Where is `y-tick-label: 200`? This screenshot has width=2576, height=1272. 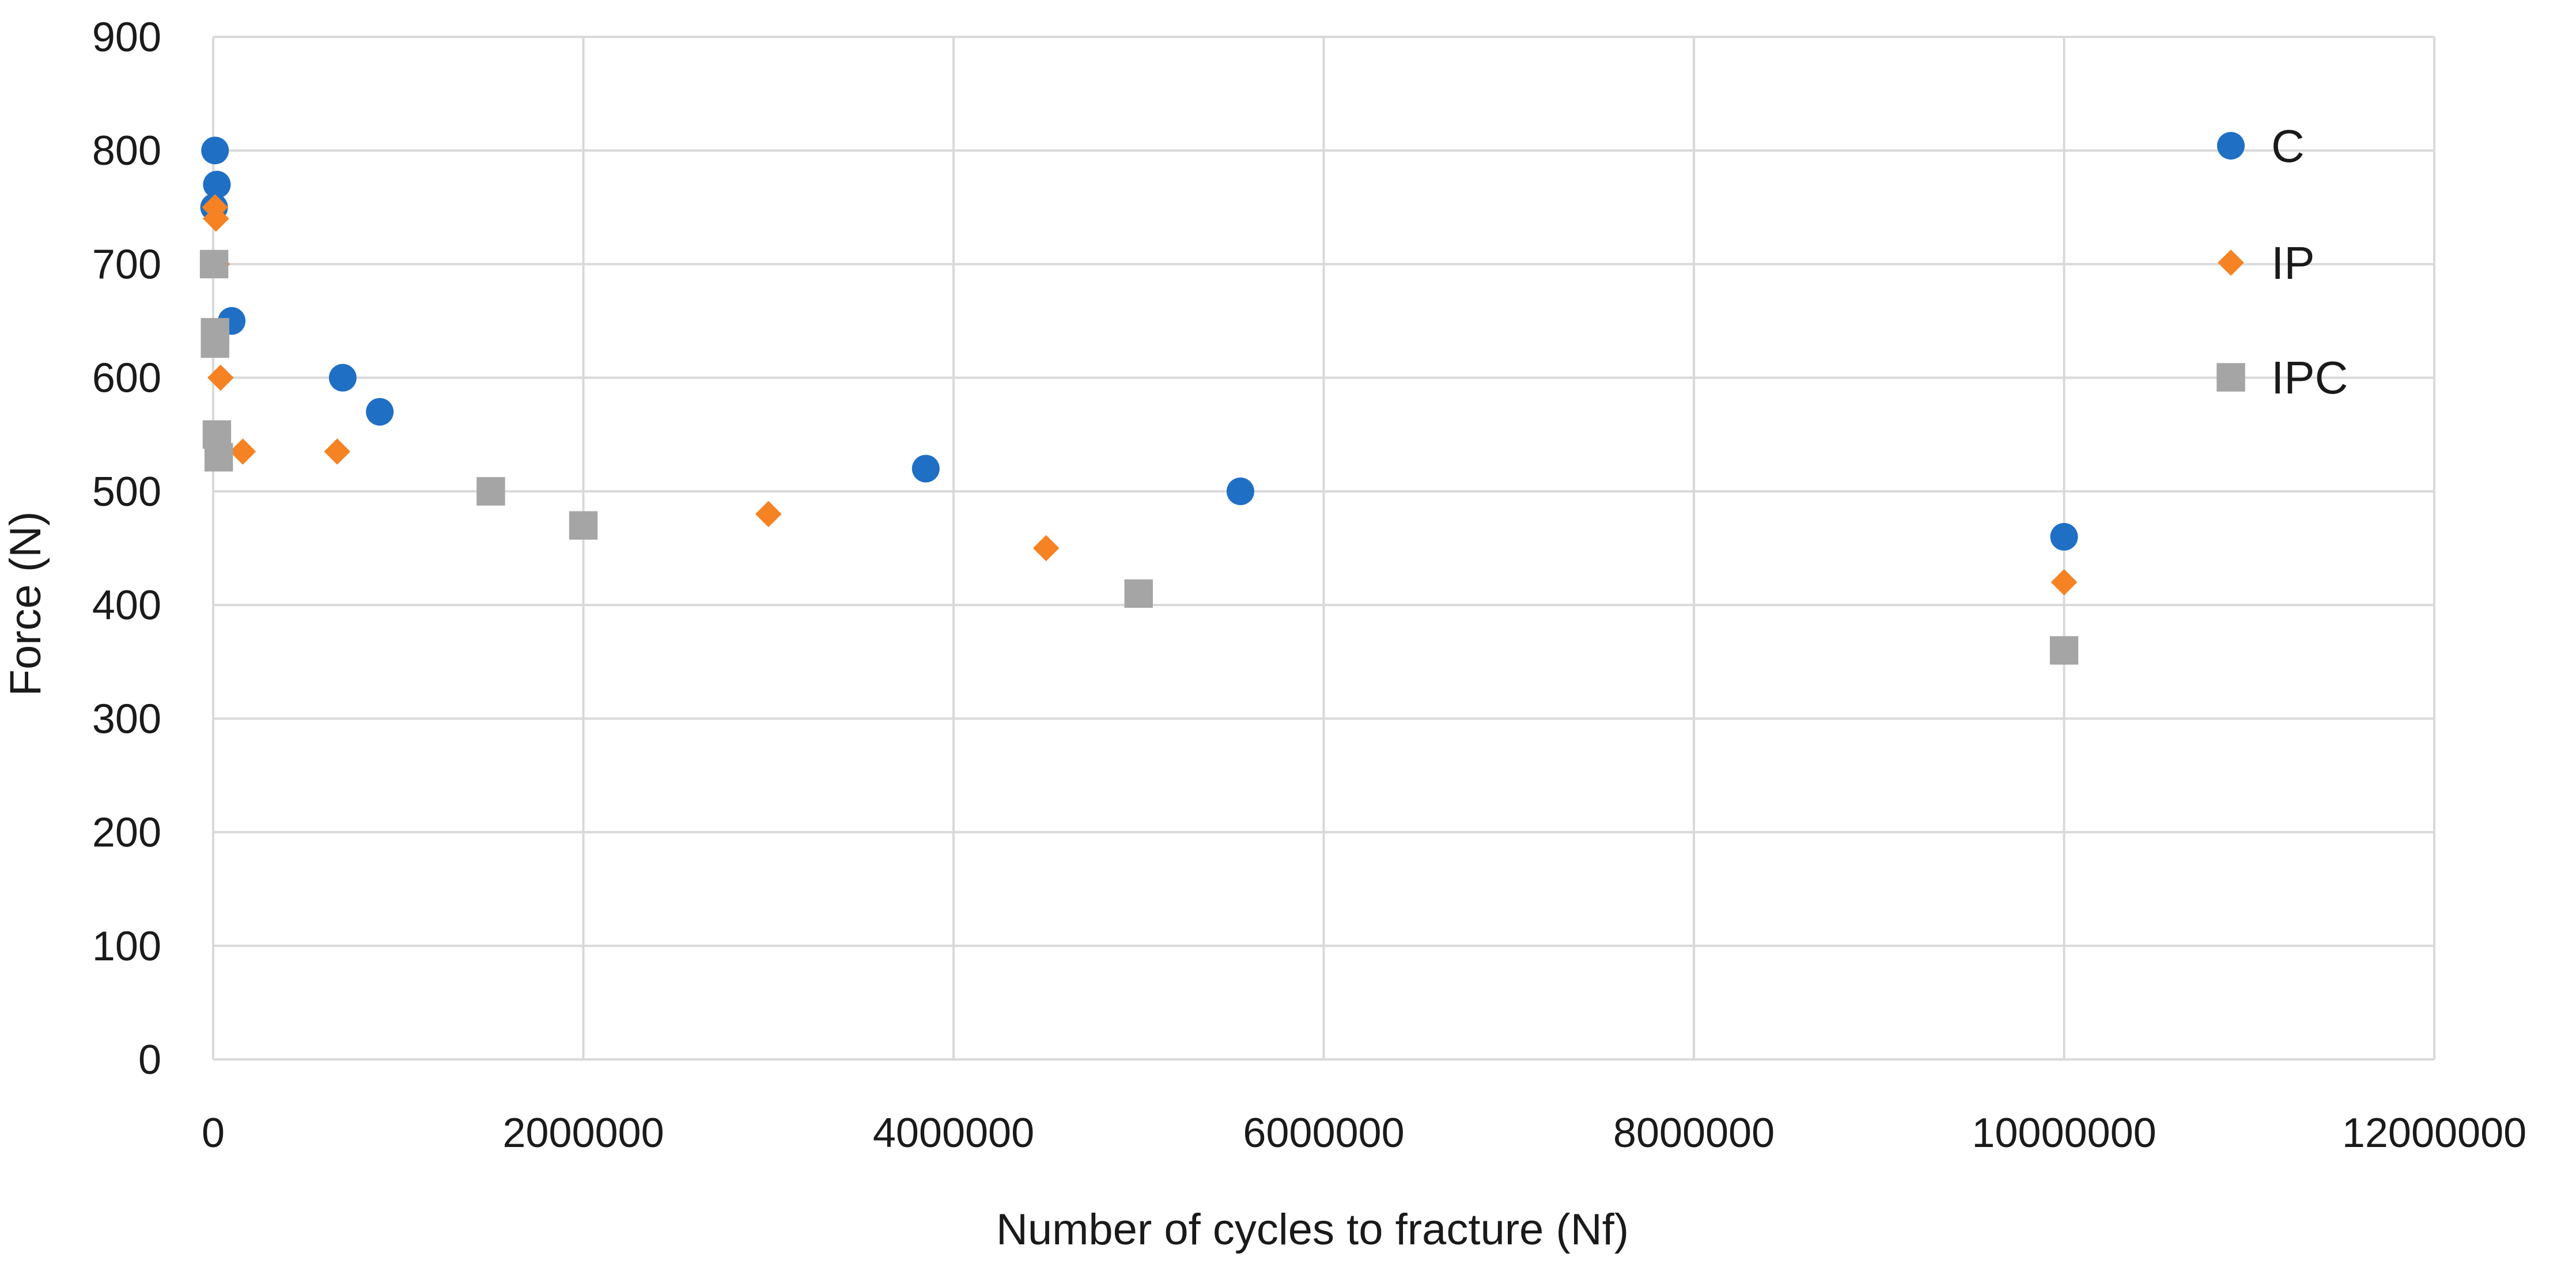
y-tick-label: 200 is located at coordinates (126, 833).